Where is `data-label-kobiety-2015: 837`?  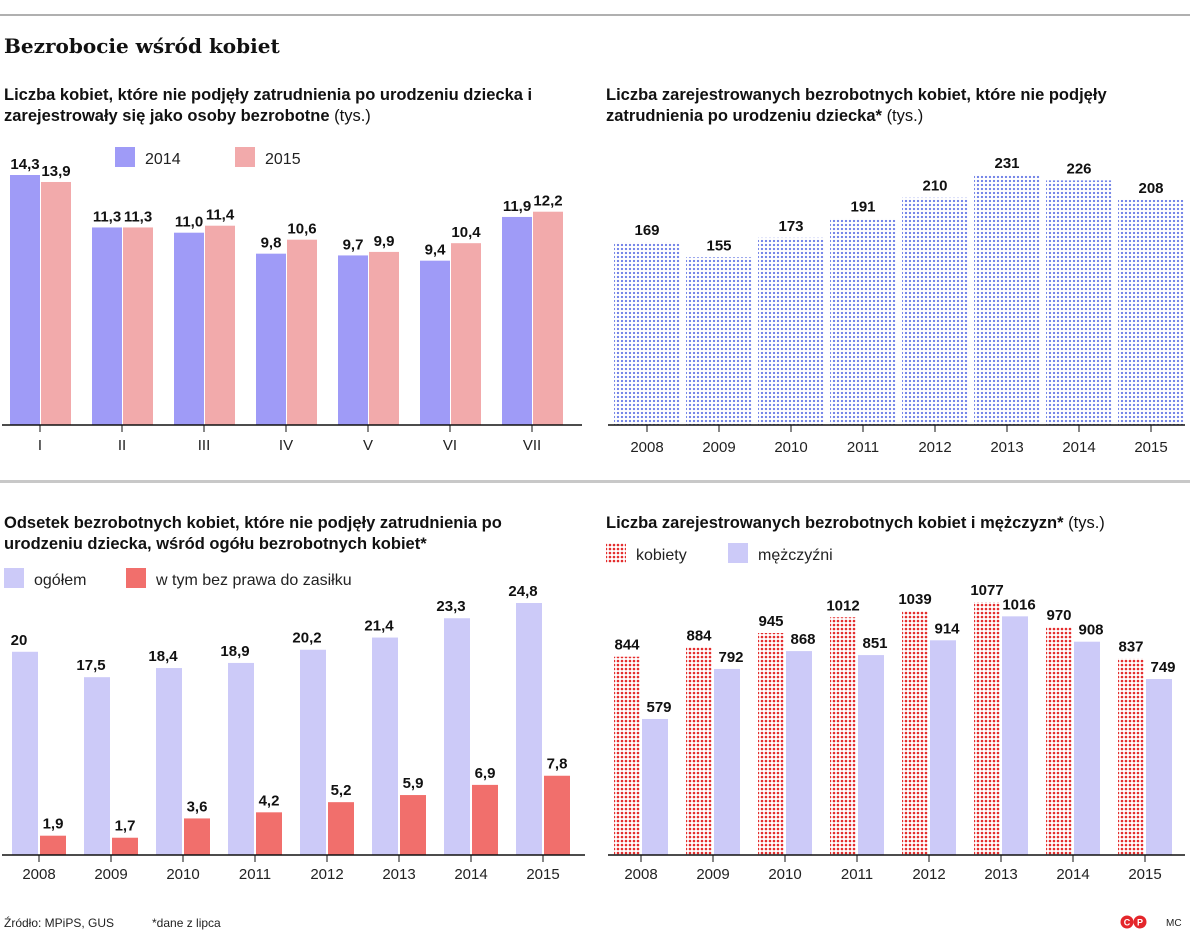
data-label-kobiety-2015: 837 is located at coordinates (1130, 646).